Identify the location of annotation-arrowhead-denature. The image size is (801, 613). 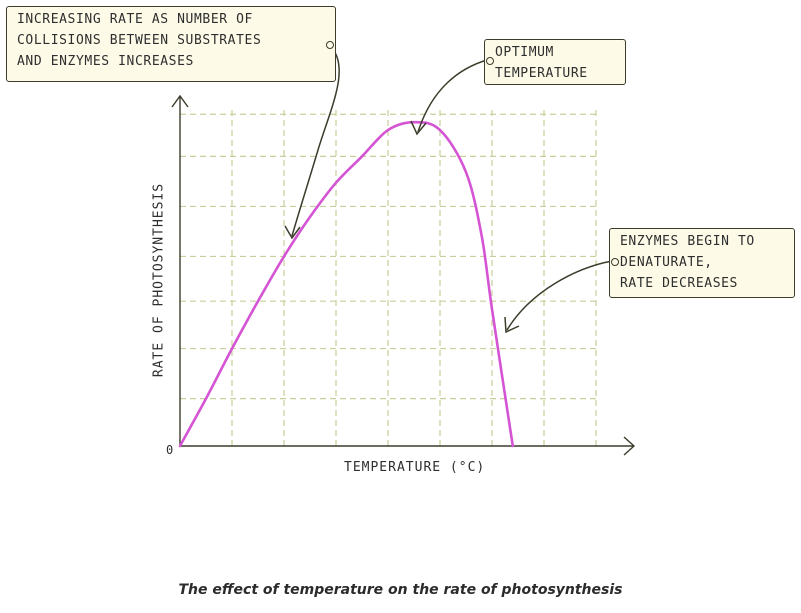
(512, 325).